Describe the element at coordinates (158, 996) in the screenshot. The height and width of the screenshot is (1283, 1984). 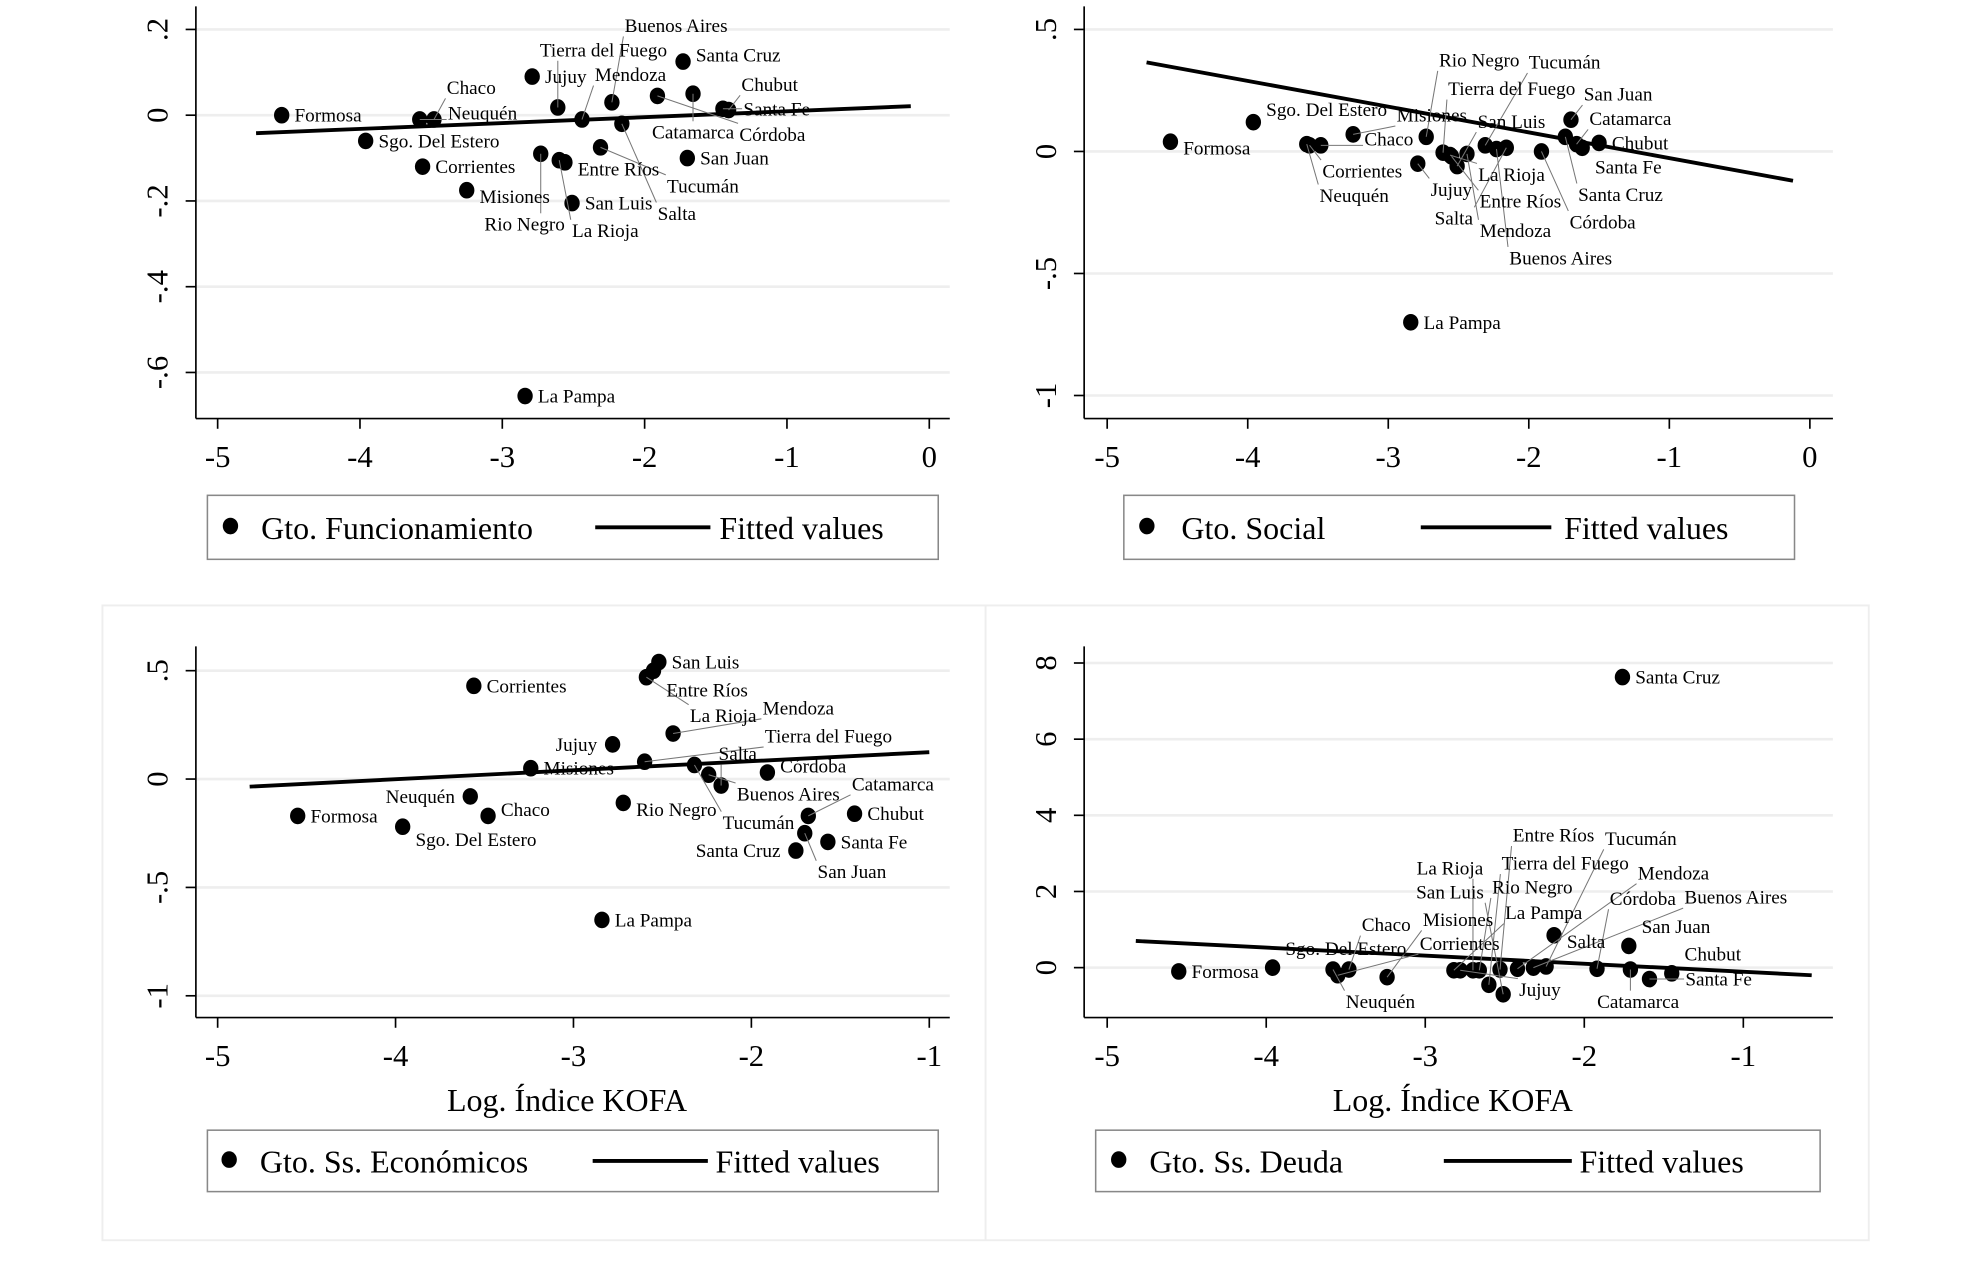
I see `y-tick-label: -1` at that location.